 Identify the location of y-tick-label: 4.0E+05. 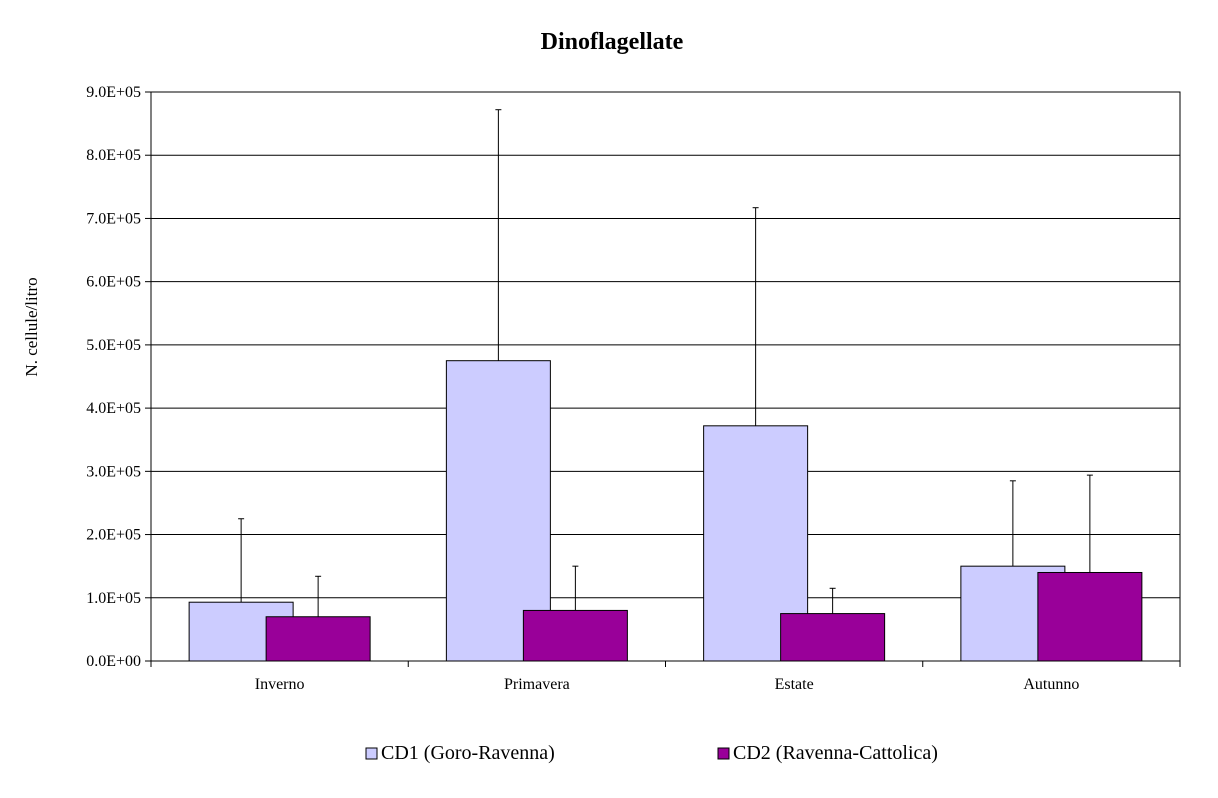
(113, 408).